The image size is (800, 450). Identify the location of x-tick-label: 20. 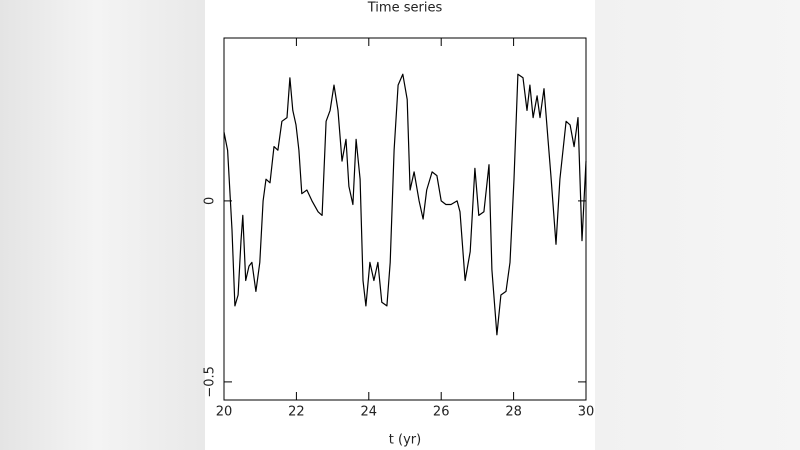
(224, 412).